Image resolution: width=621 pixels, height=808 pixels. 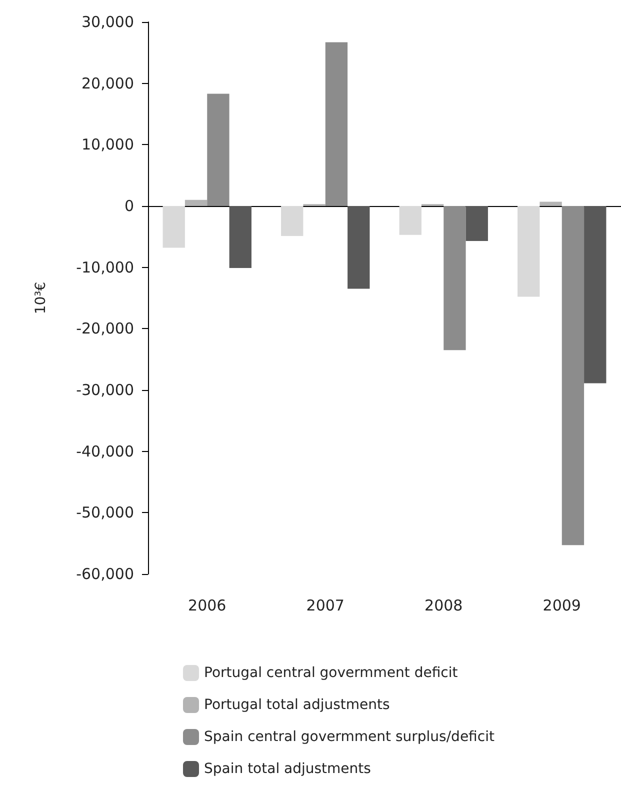 I want to click on legend-label: Spain central govermment surplus/deficit, so click(x=349, y=737).